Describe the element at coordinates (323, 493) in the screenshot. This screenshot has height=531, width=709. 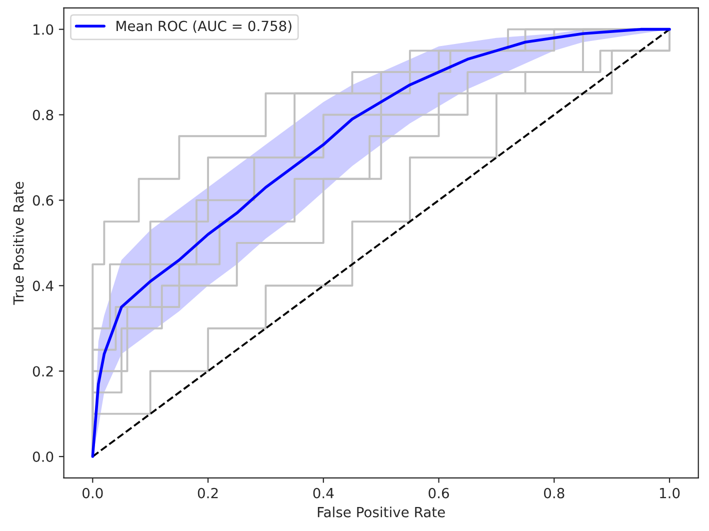
I see `x-tick-label: 0.4` at that location.